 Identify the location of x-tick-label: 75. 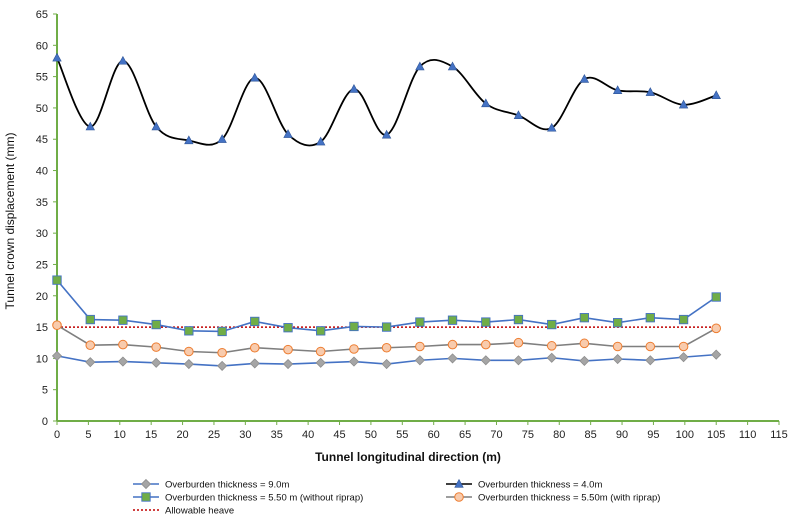
(528, 435).